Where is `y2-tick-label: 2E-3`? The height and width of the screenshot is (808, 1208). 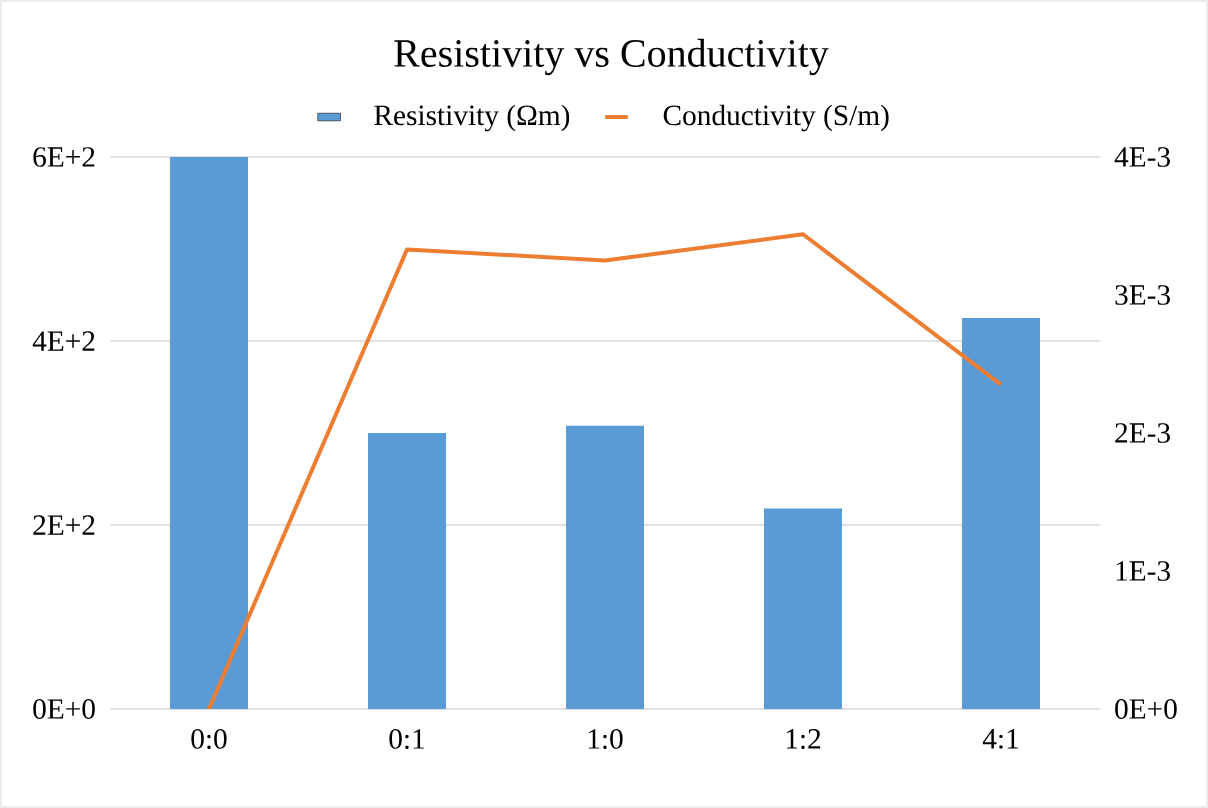
y2-tick-label: 2E-3 is located at coordinates (1142, 433).